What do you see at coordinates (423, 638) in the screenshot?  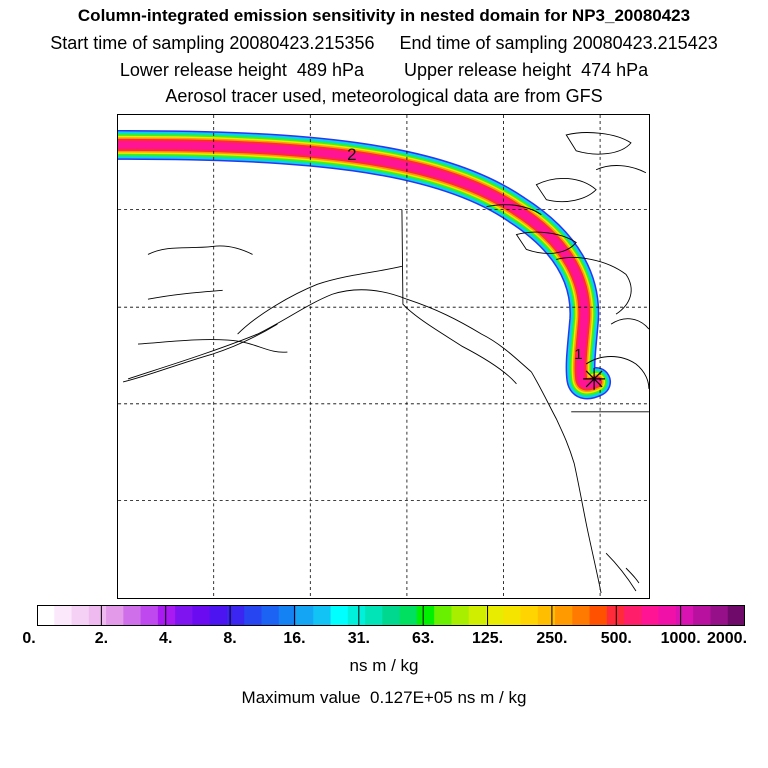 I see `colorbar-tick-label: 63.` at bounding box center [423, 638].